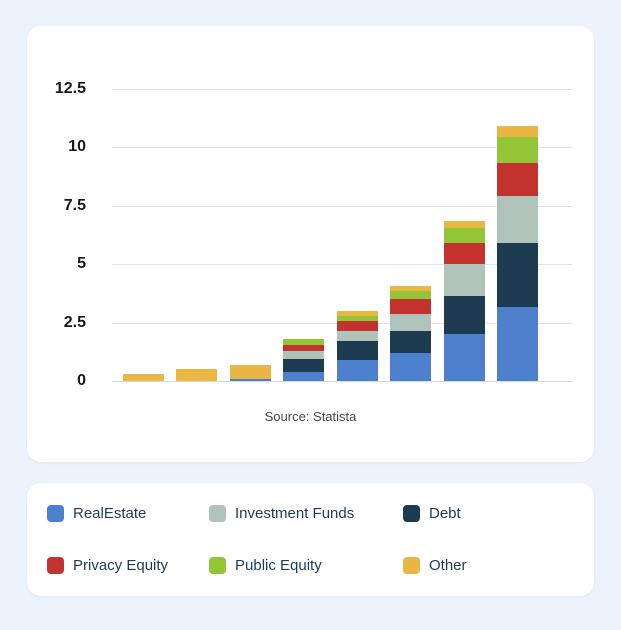 The width and height of the screenshot is (621, 630). What do you see at coordinates (81, 380) in the screenshot?
I see `y-axis-tick-label: 0` at bounding box center [81, 380].